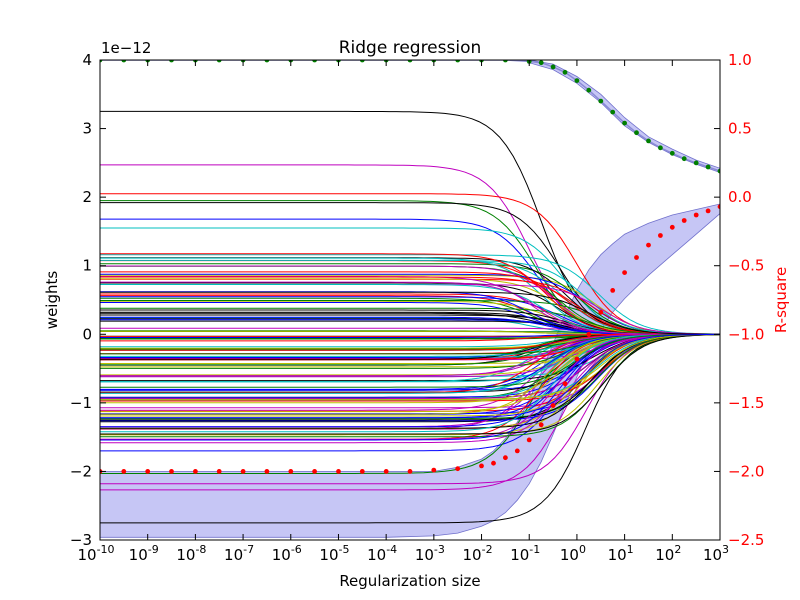  Describe the element at coordinates (716, 553) in the screenshot. I see `x-tick-label-13: 10³` at that location.